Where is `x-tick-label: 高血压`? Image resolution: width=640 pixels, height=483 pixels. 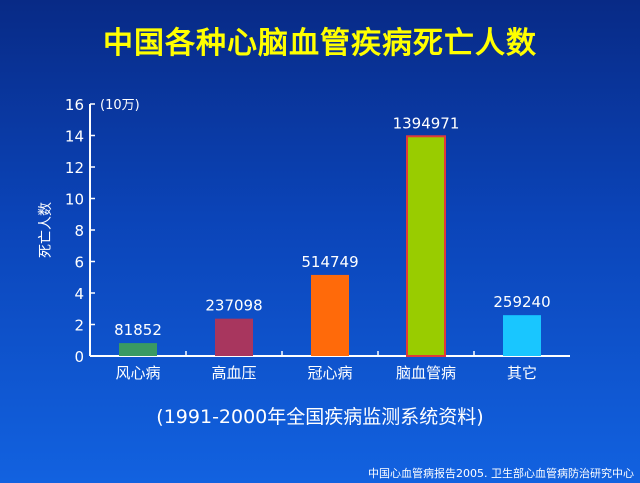
x-tick-label: 高血压 is located at coordinates (233, 373).